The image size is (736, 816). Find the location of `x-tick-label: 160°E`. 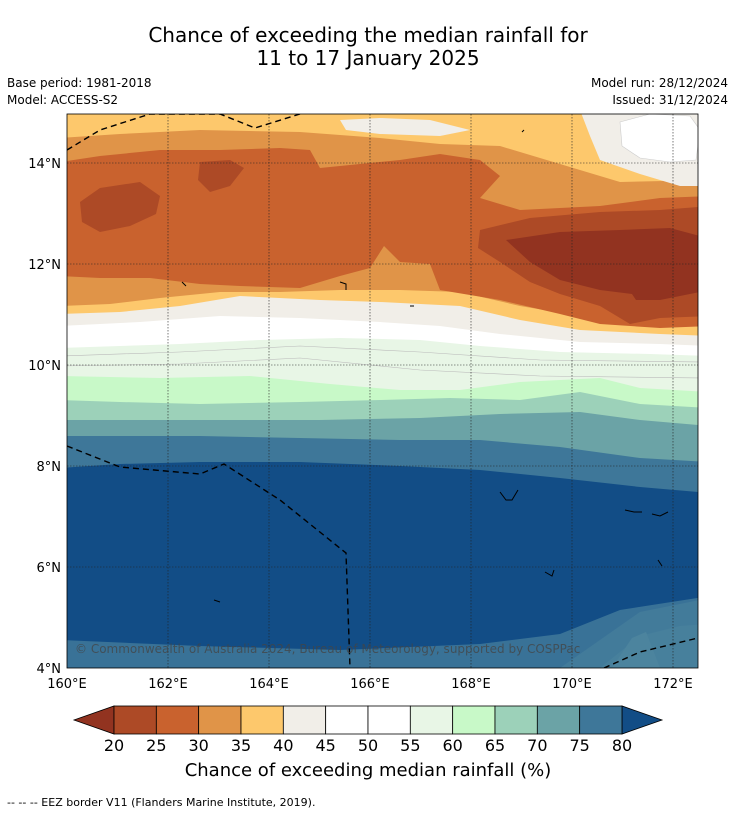

x-tick-label: 160°E is located at coordinates (67, 684).